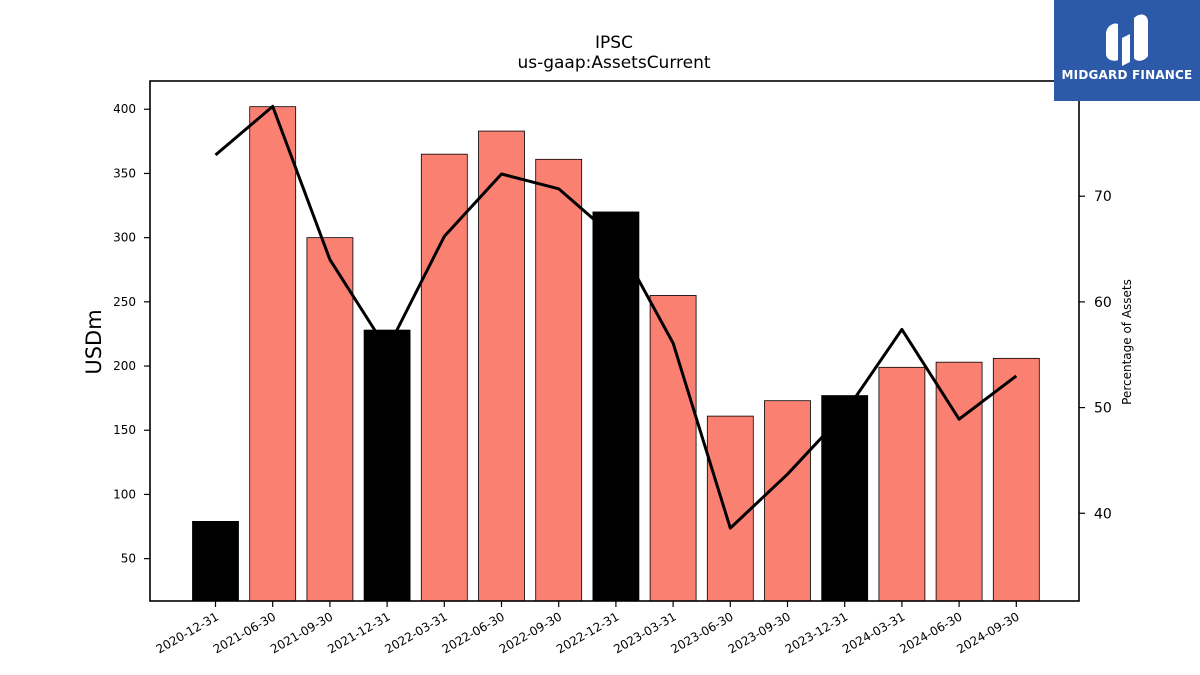 The image size is (1200, 675). I want to click on x-tick-label: 2021-12-31, so click(358, 632).